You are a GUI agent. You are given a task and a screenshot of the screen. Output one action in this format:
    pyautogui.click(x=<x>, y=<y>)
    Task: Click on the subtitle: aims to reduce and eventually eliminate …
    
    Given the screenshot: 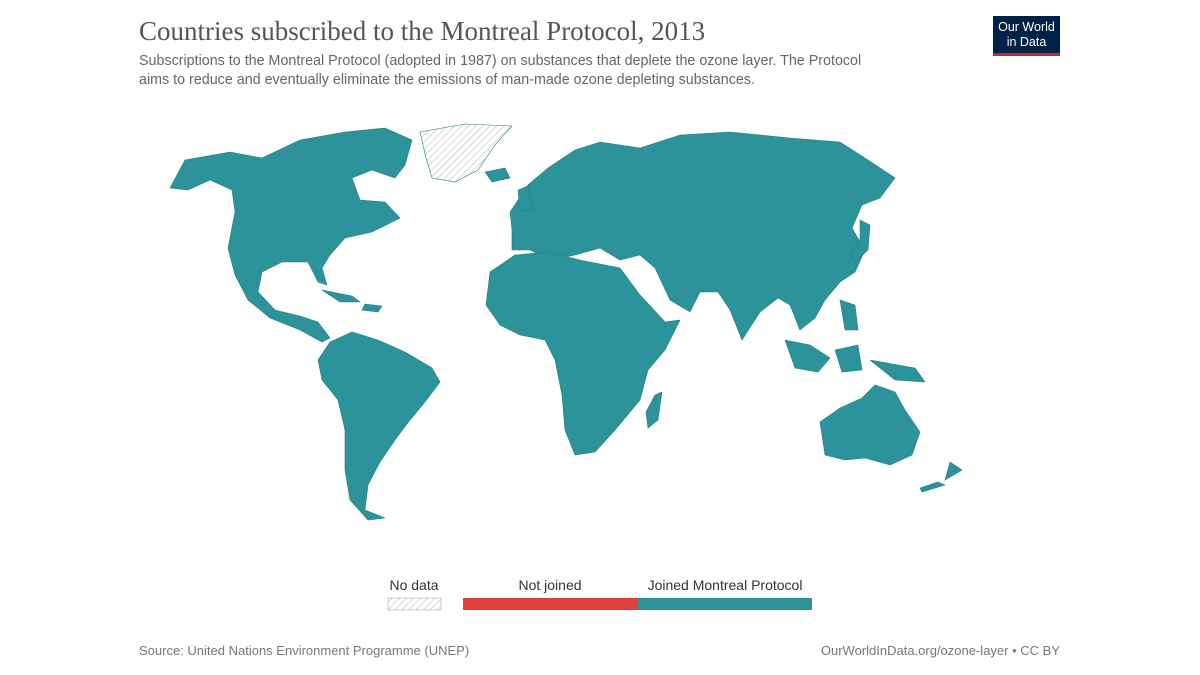 What is the action you would take?
    pyautogui.click(x=447, y=80)
    